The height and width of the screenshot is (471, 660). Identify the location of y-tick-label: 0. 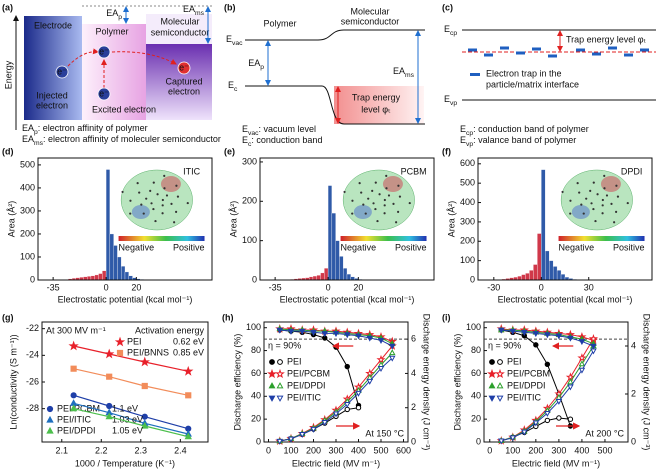
(472, 279).